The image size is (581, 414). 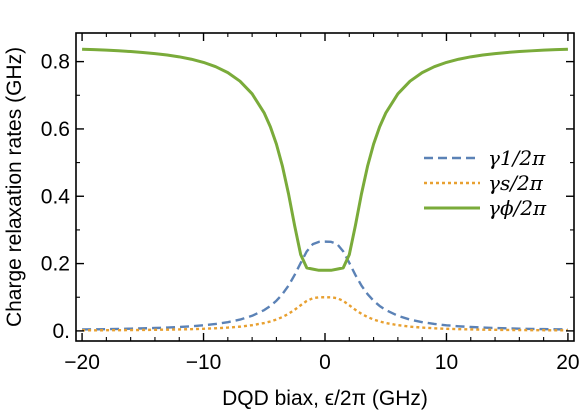 I want to click on x-tick-label: 10, so click(x=446, y=362).